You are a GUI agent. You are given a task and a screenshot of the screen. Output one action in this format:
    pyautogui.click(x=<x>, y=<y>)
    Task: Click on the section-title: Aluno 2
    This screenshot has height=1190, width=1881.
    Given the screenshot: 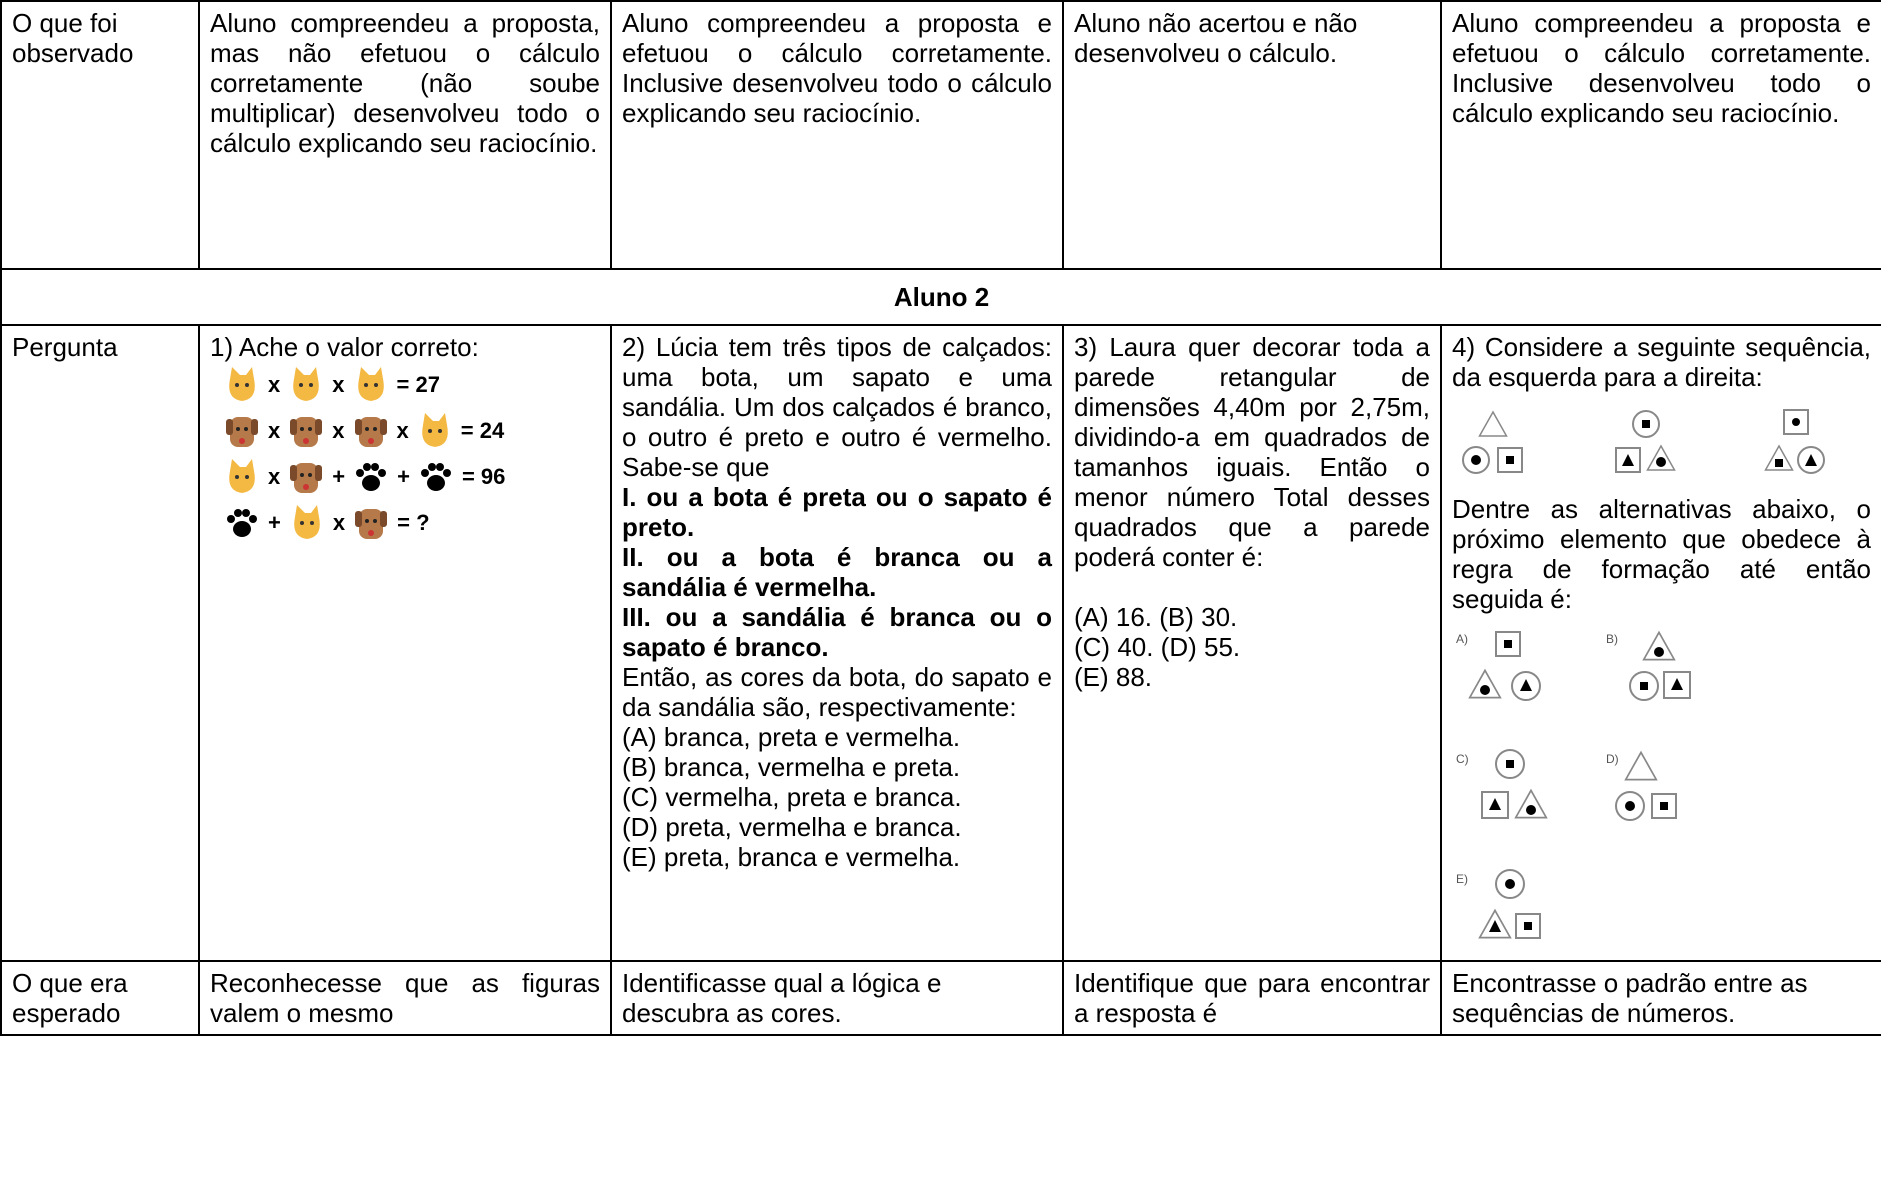 What is the action you would take?
    pyautogui.click(x=940, y=297)
    